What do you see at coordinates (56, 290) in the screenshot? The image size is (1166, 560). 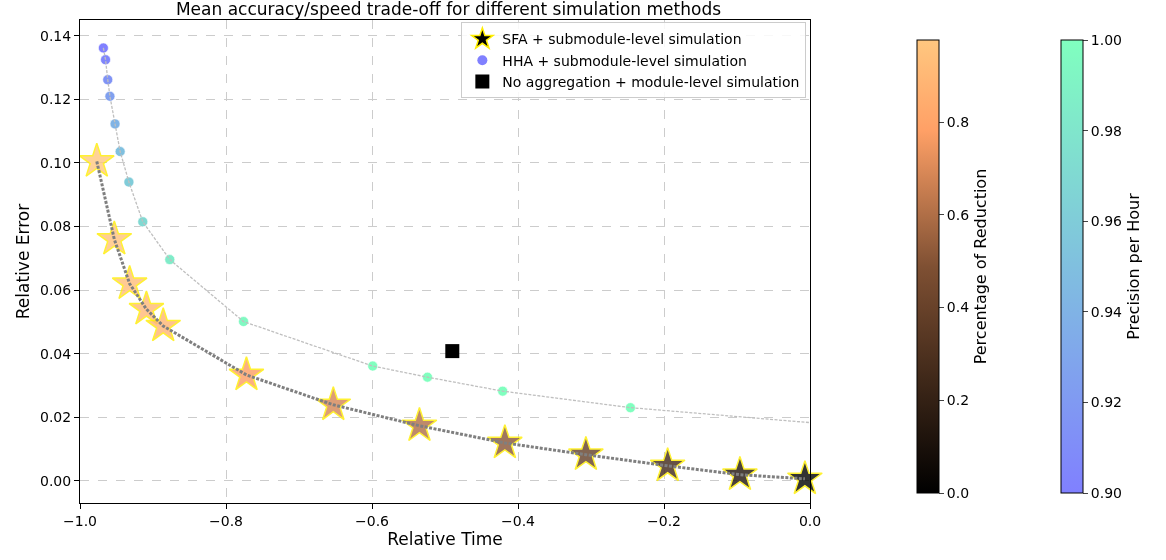 I see `y-tick-label: 0.06` at bounding box center [56, 290].